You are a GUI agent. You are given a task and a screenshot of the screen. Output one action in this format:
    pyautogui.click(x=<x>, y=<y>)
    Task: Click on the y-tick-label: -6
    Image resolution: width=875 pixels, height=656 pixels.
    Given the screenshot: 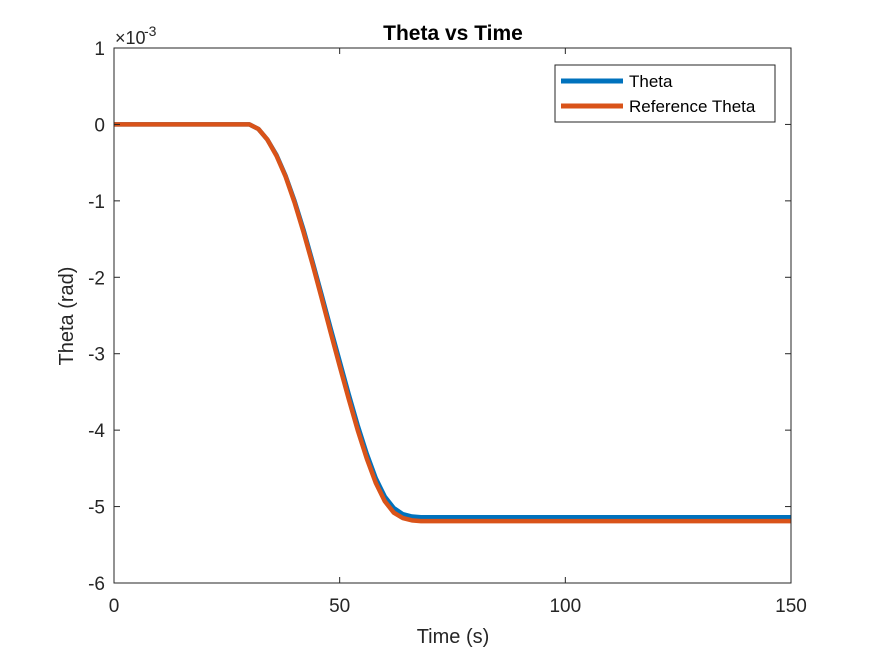 What is the action you would take?
    pyautogui.click(x=96, y=584)
    